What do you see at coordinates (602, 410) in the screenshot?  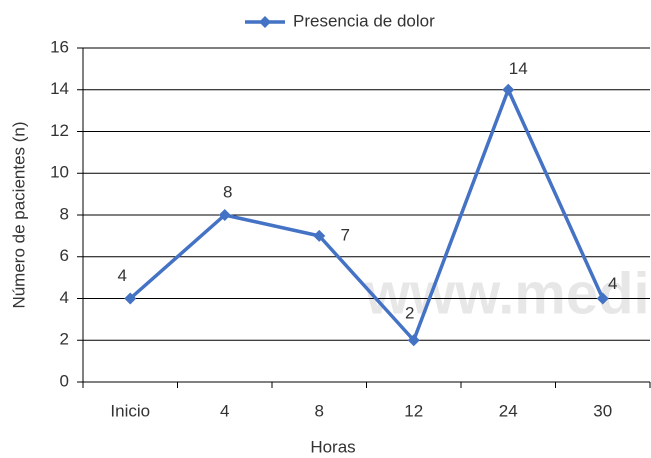 I see `x-tick-label: 30` at bounding box center [602, 410].